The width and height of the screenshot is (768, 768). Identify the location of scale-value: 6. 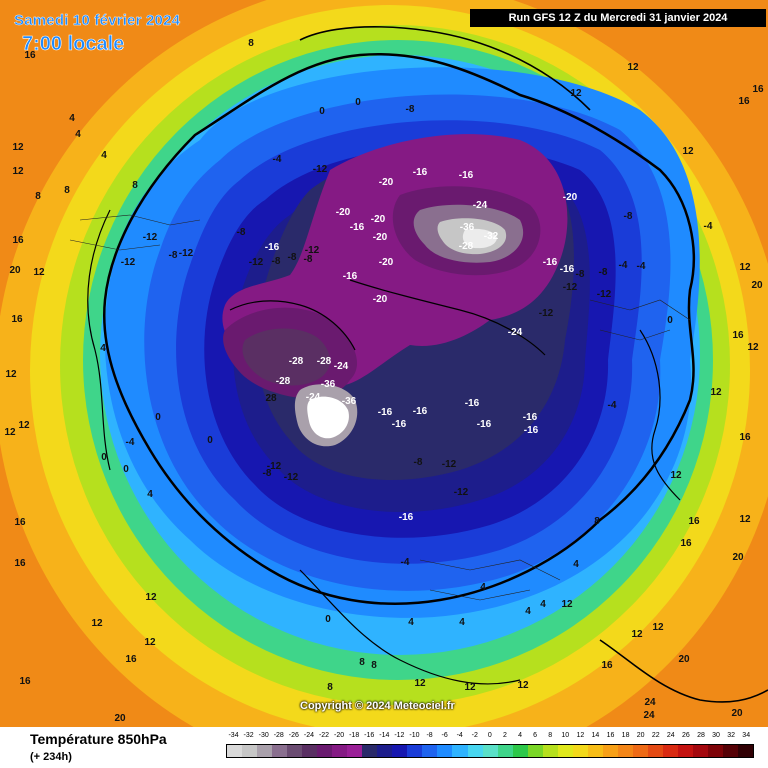
(535, 735).